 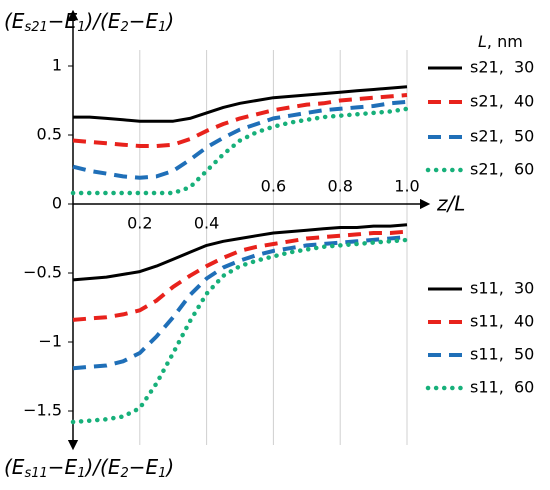 I want to click on x-tick-label: 0.8, so click(x=339, y=186).